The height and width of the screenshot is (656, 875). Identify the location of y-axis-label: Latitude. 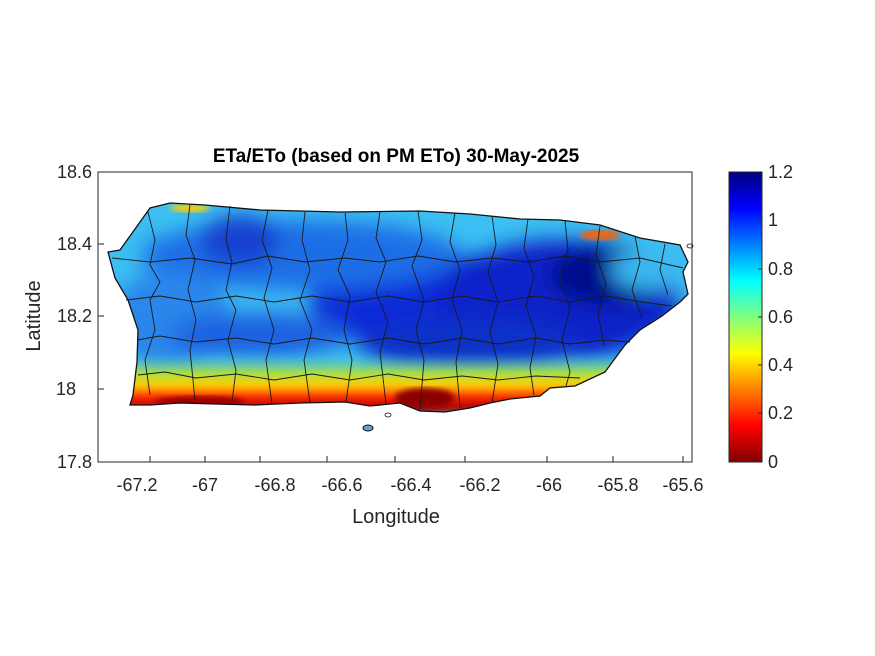
(34, 315).